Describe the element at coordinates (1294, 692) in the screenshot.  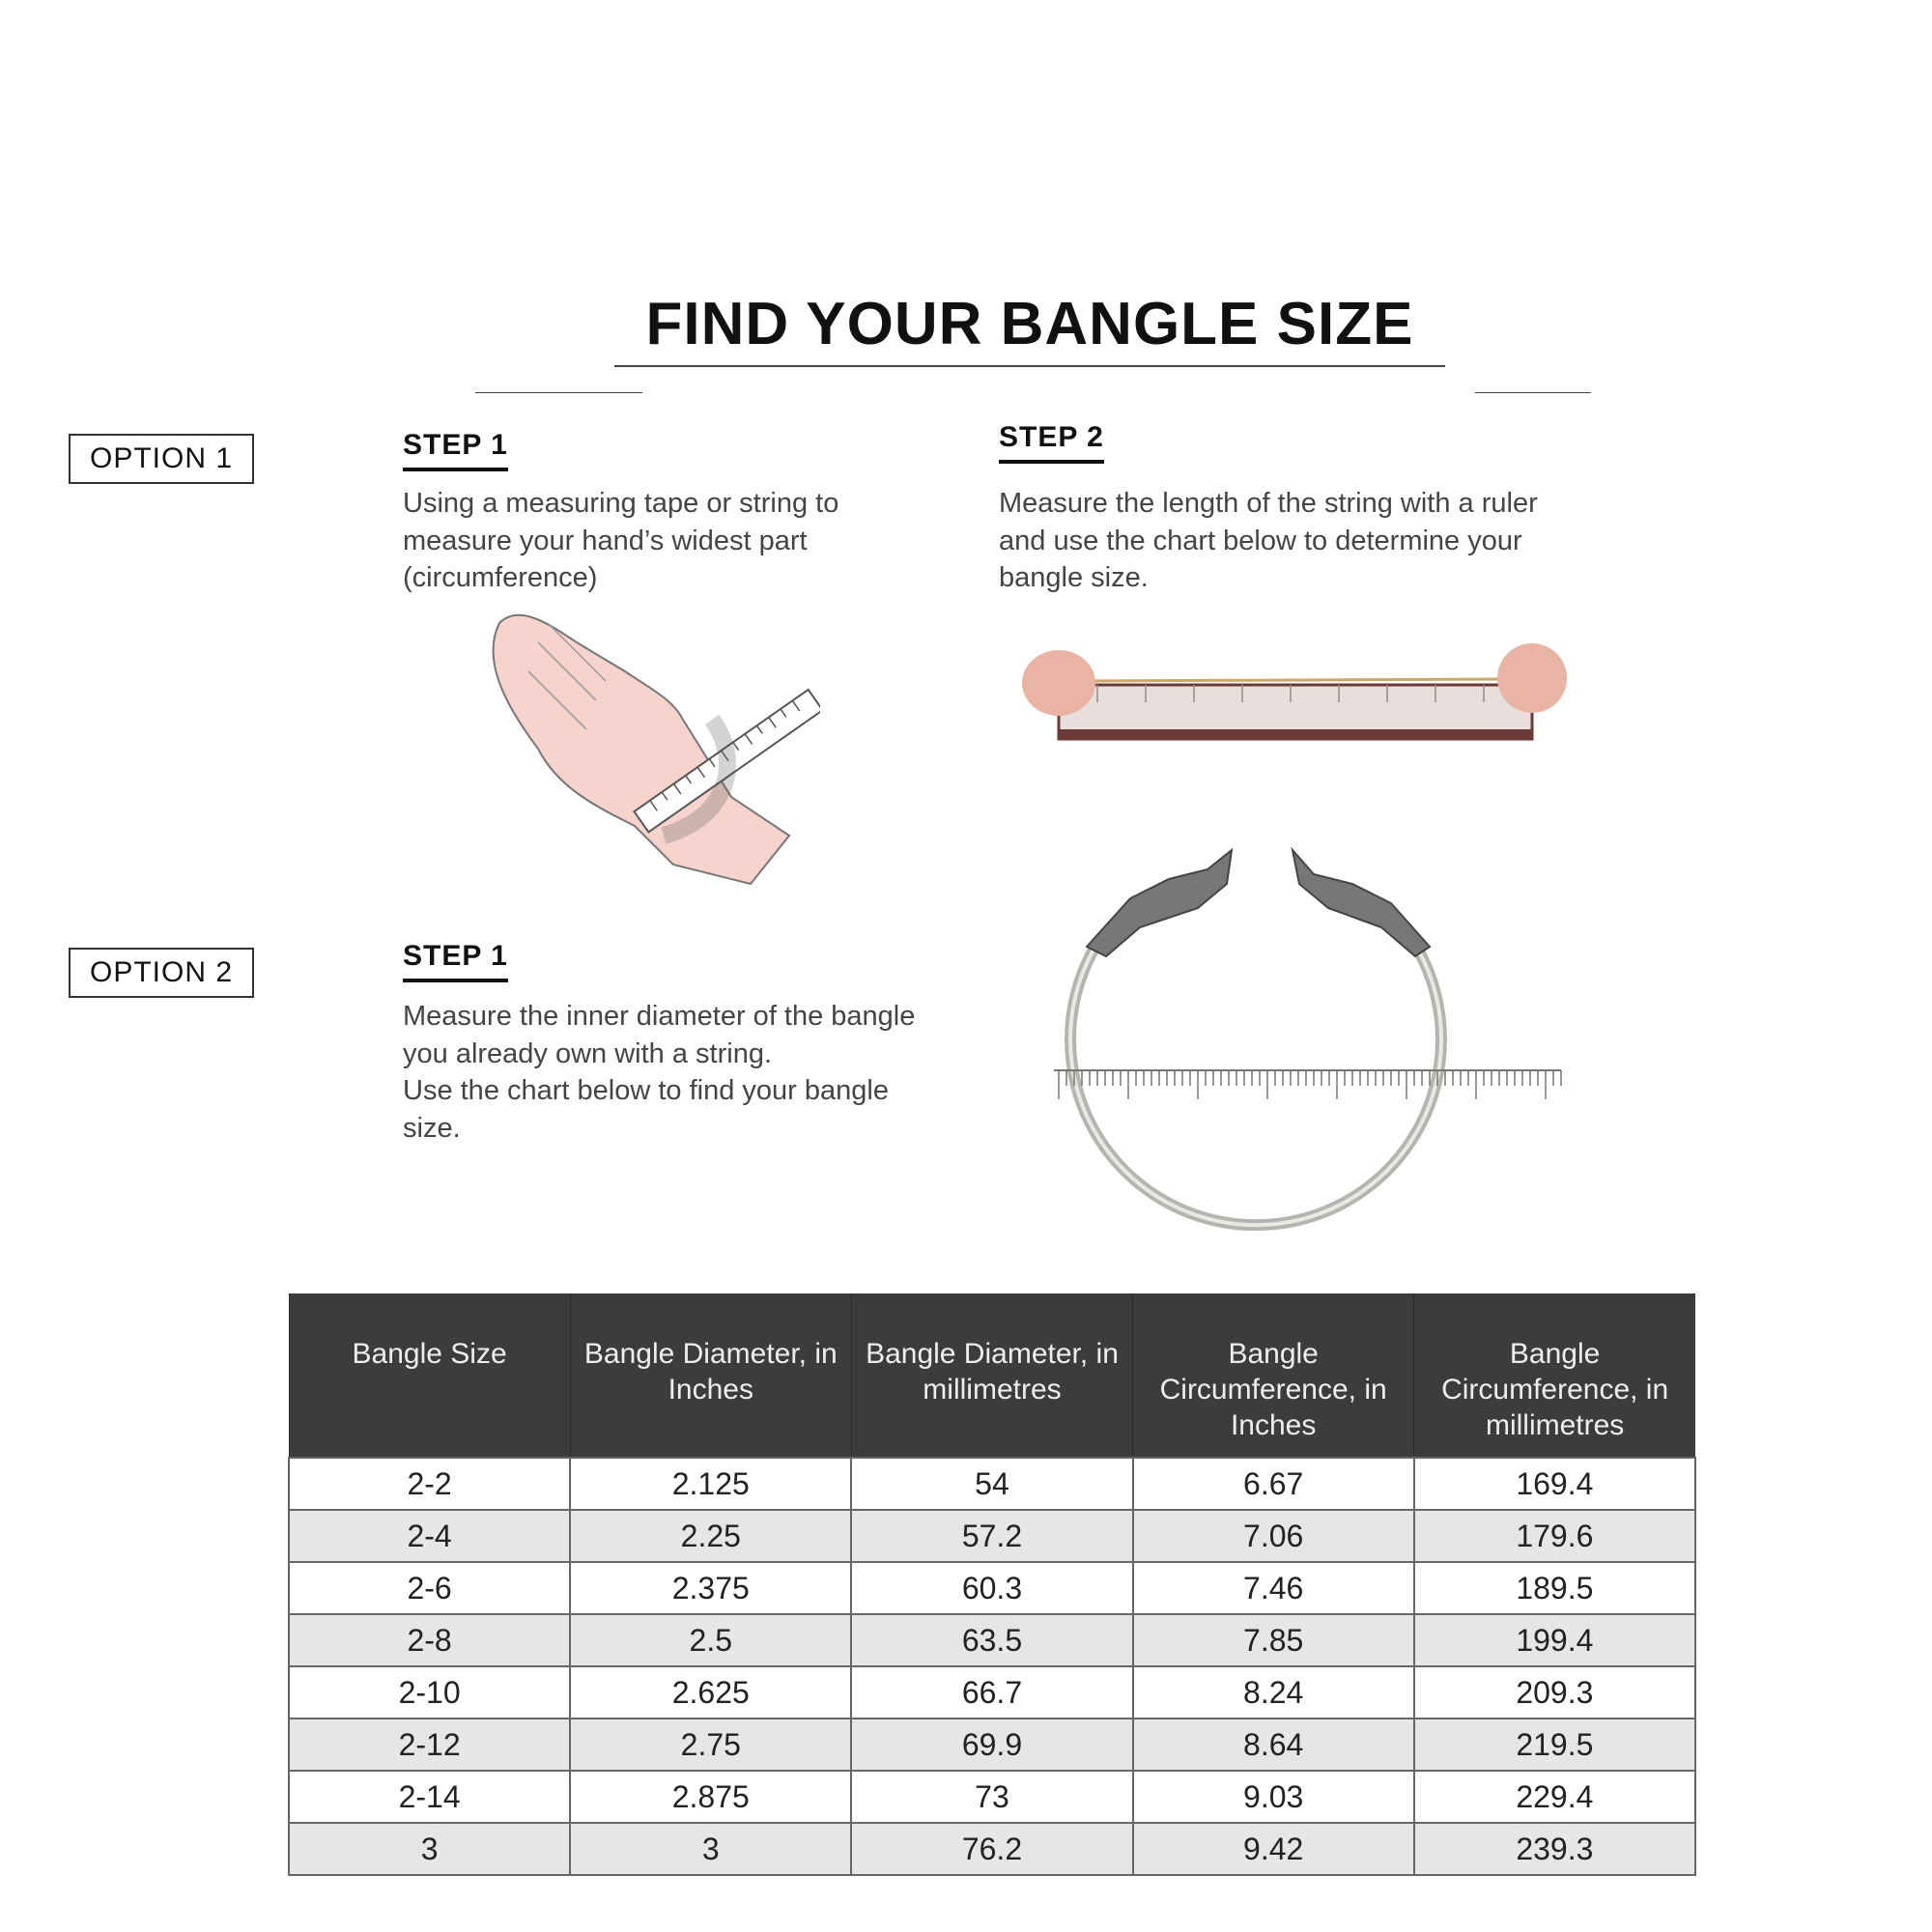
I see `ruler-string-illustration` at that location.